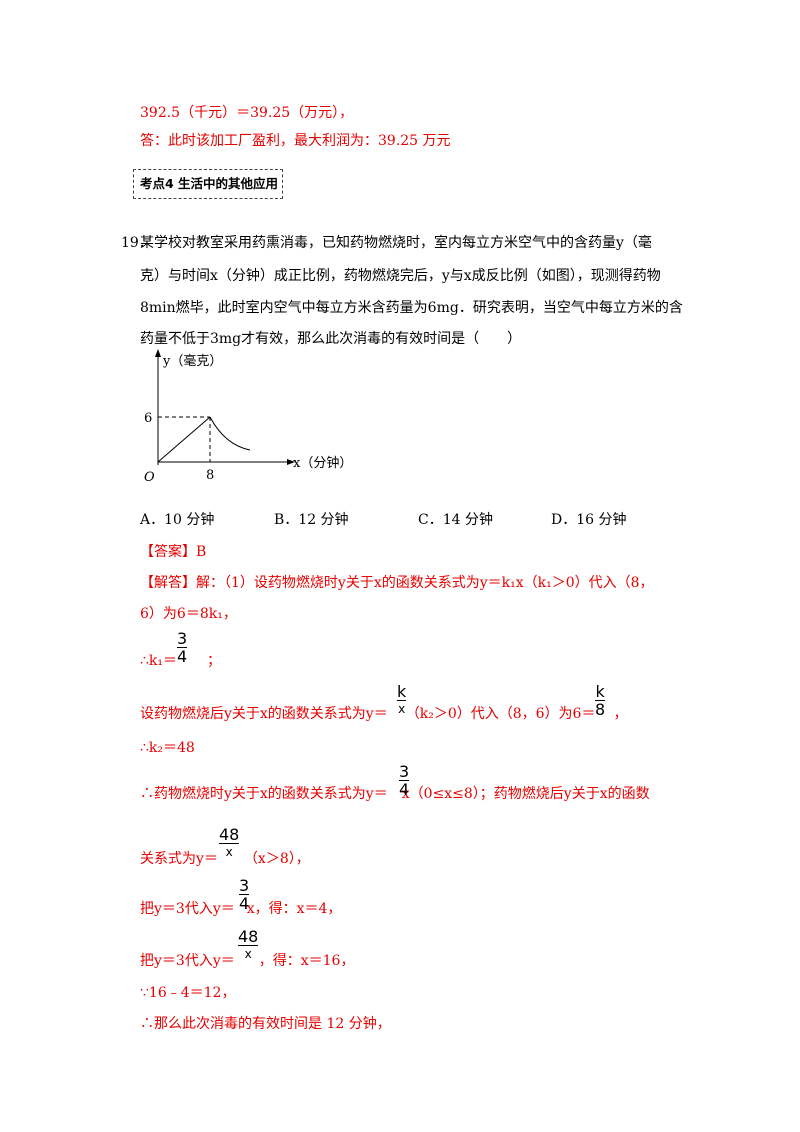  I want to click on solution-line-10: ∵16﹣4＝12，, so click(188, 993).